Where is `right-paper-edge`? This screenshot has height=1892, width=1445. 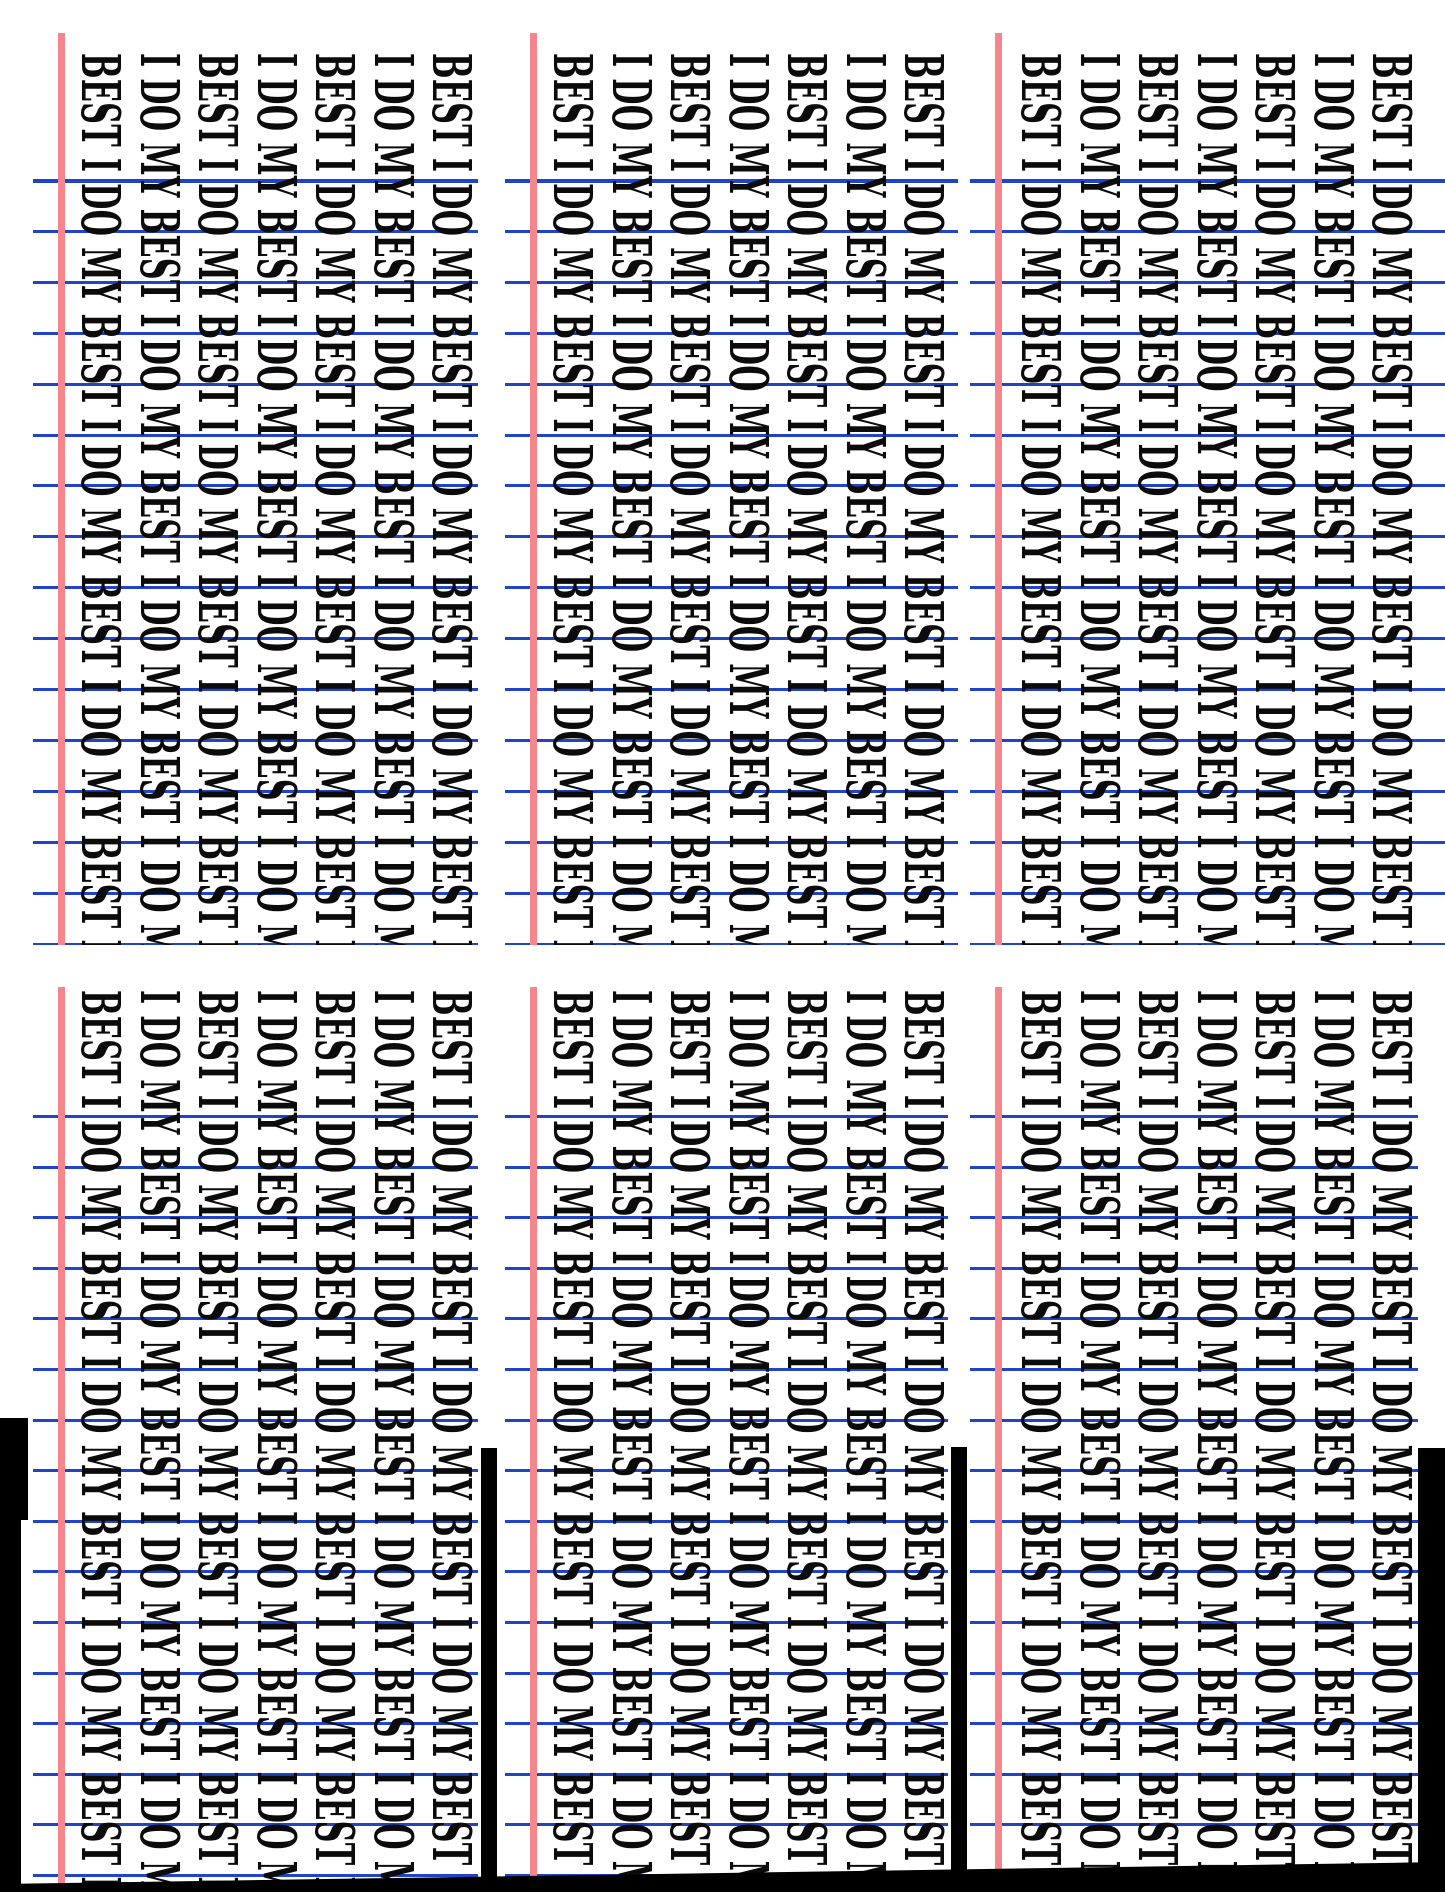
right-paper-edge is located at coordinates (1431, 1670).